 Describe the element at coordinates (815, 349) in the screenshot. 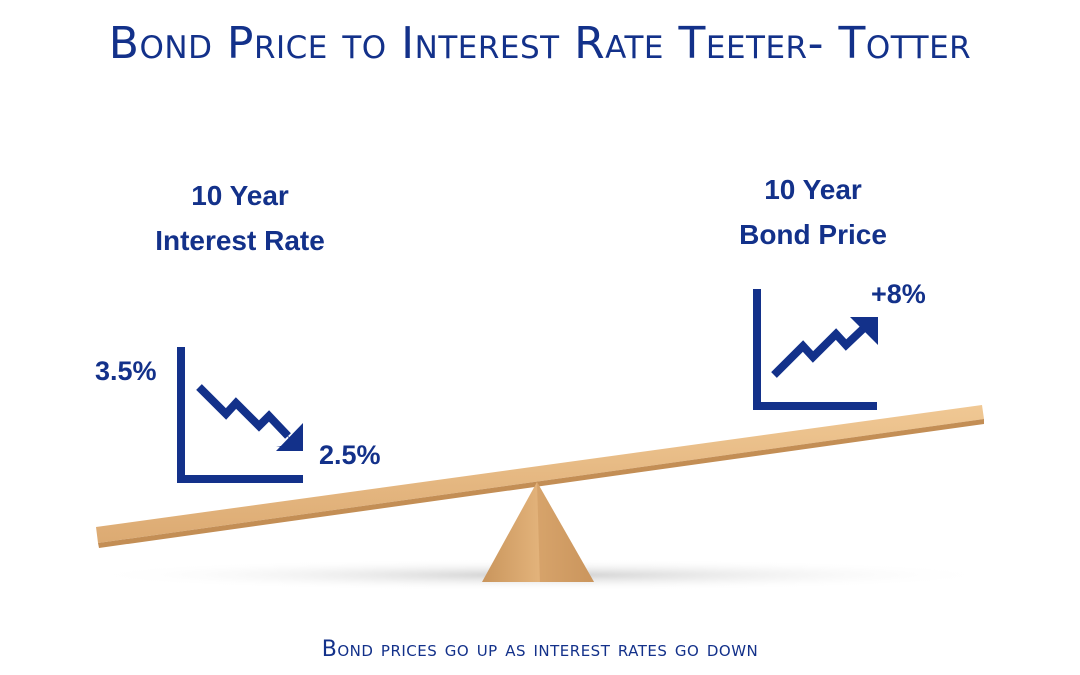

I see `up-trend-chart-icon` at that location.